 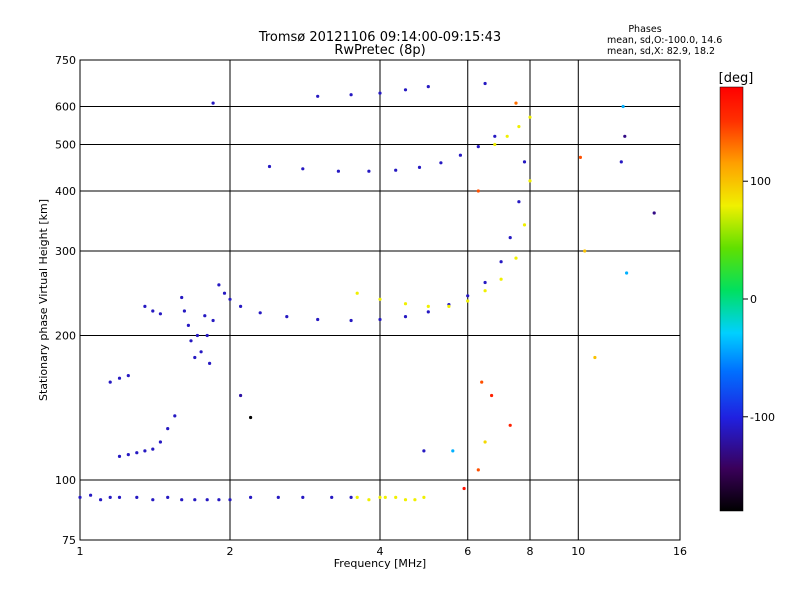 What do you see at coordinates (664, 40) in the screenshot?
I see `stats-line-o: mean, sd,O:-100.0, 14.6` at bounding box center [664, 40].